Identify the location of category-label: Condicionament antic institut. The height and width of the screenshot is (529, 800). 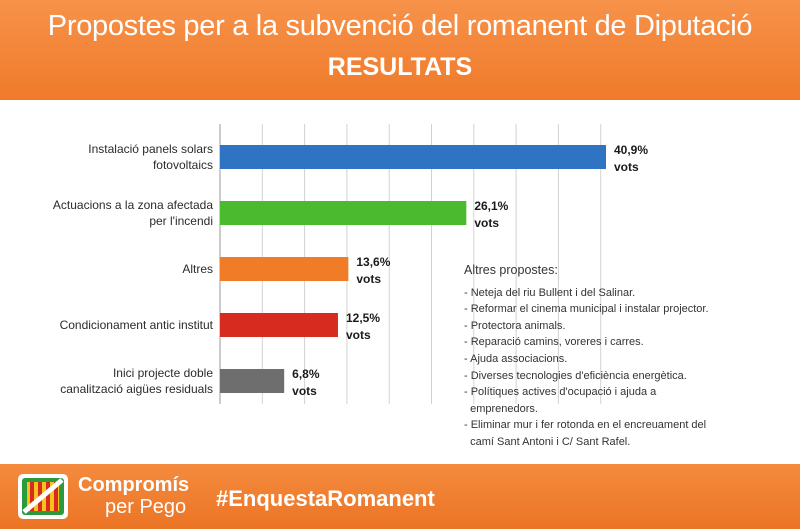
(137, 325).